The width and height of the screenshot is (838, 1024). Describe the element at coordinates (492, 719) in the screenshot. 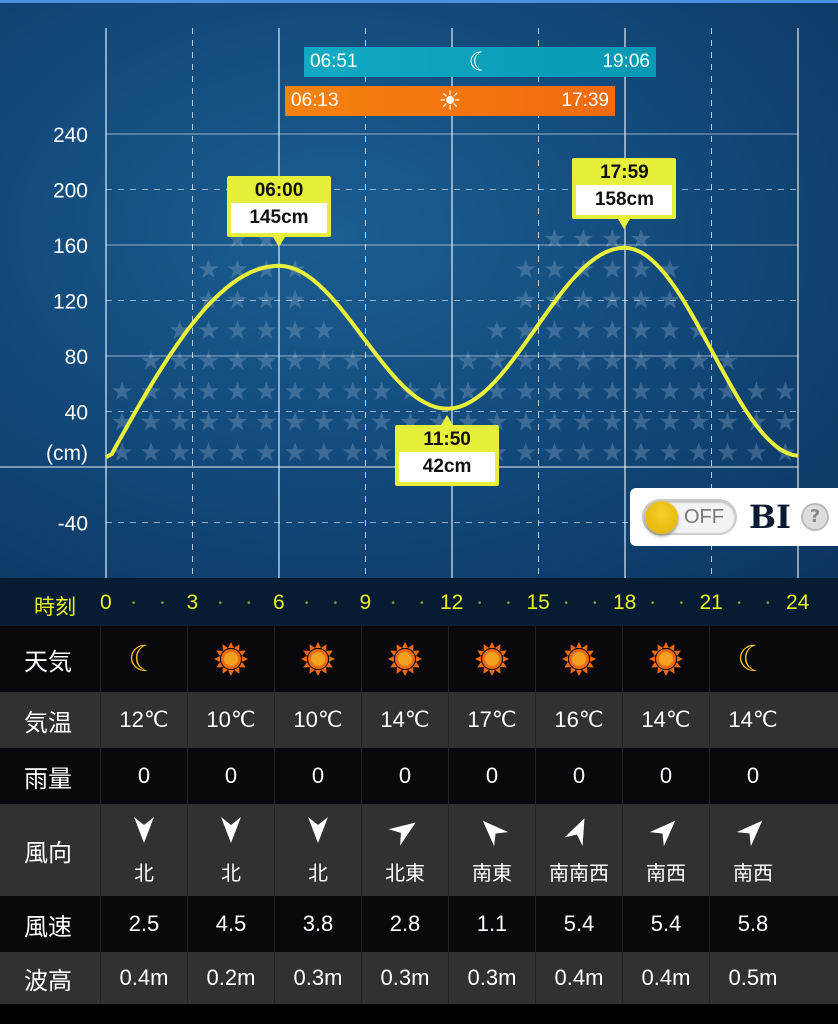

I see `temp-value: 17℃` at that location.